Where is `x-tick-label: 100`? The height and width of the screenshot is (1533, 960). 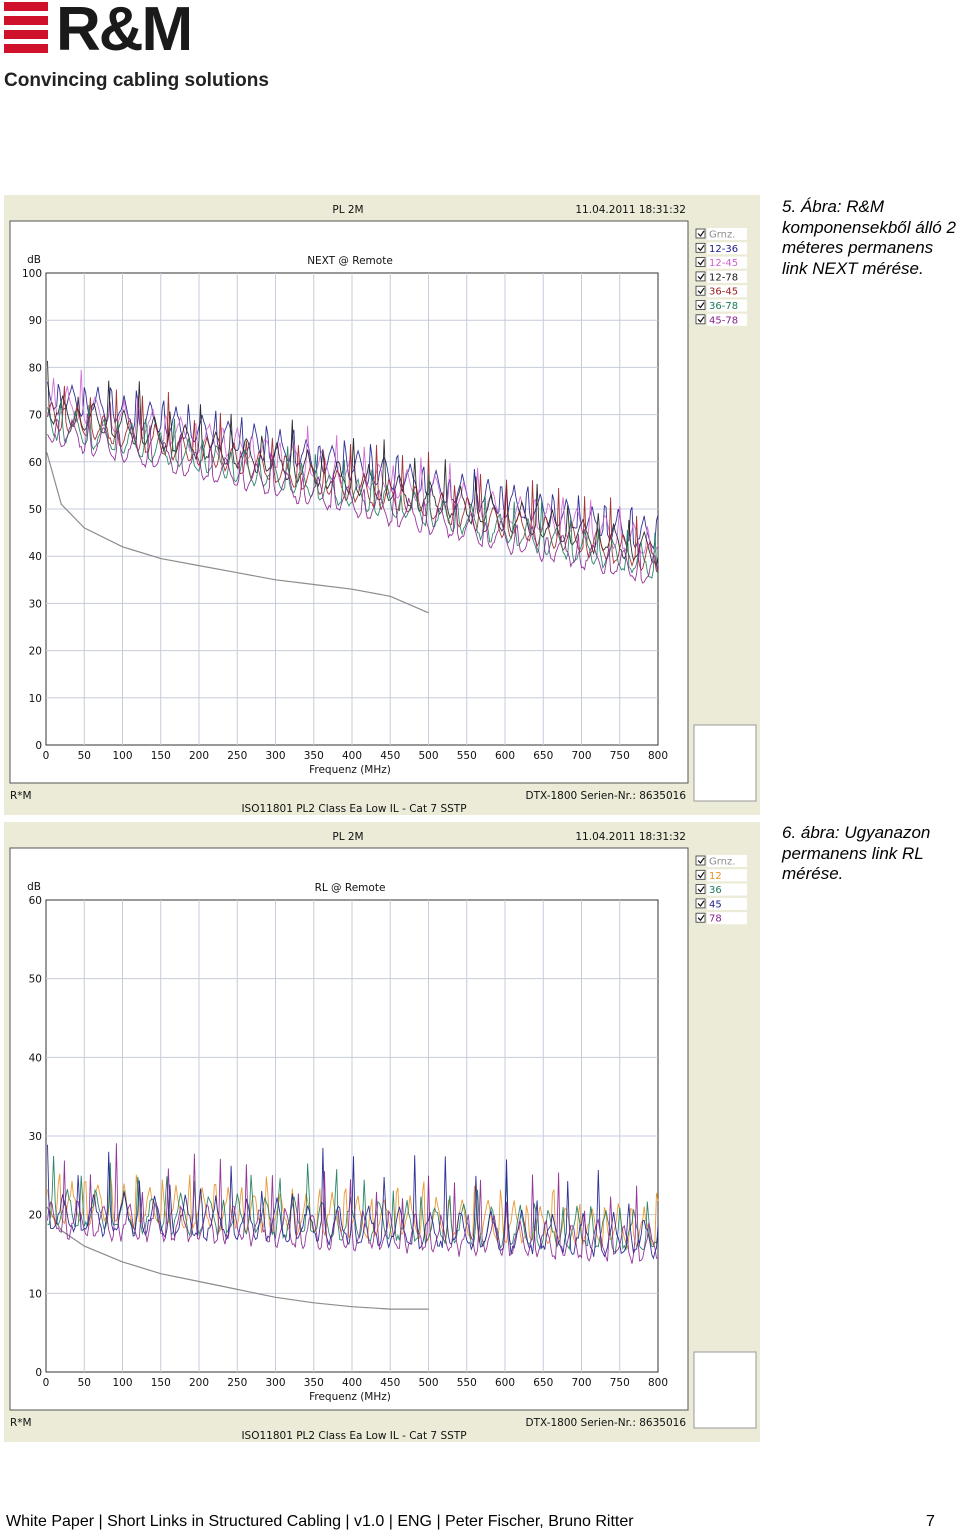 x-tick-label: 100 is located at coordinates (122, 756).